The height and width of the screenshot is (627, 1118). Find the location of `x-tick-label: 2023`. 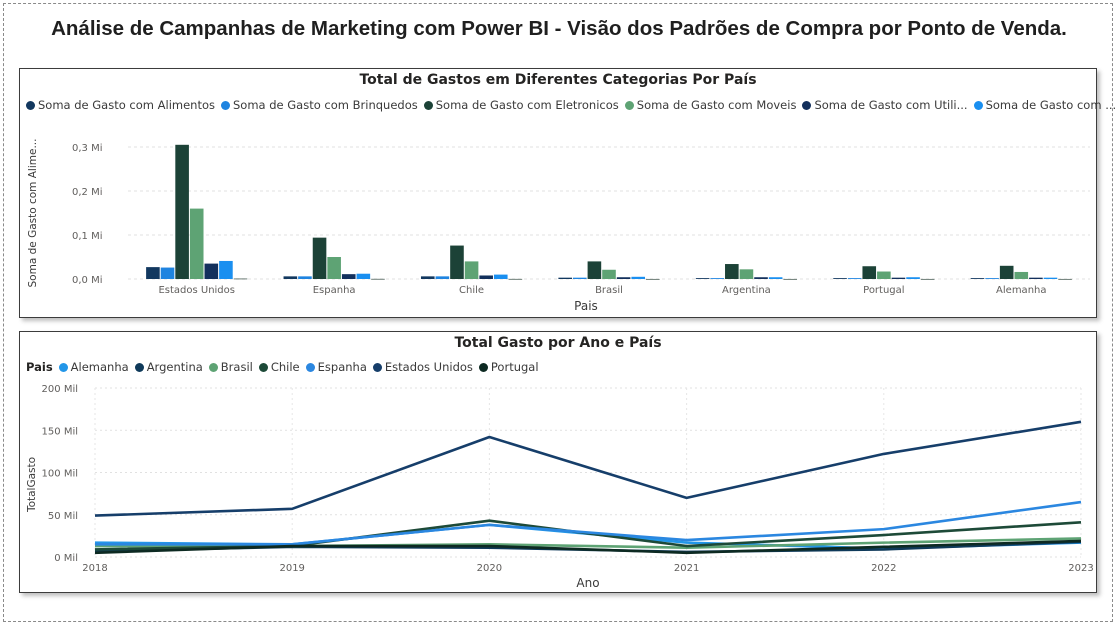

x-tick-label: 2023 is located at coordinates (1080, 568).